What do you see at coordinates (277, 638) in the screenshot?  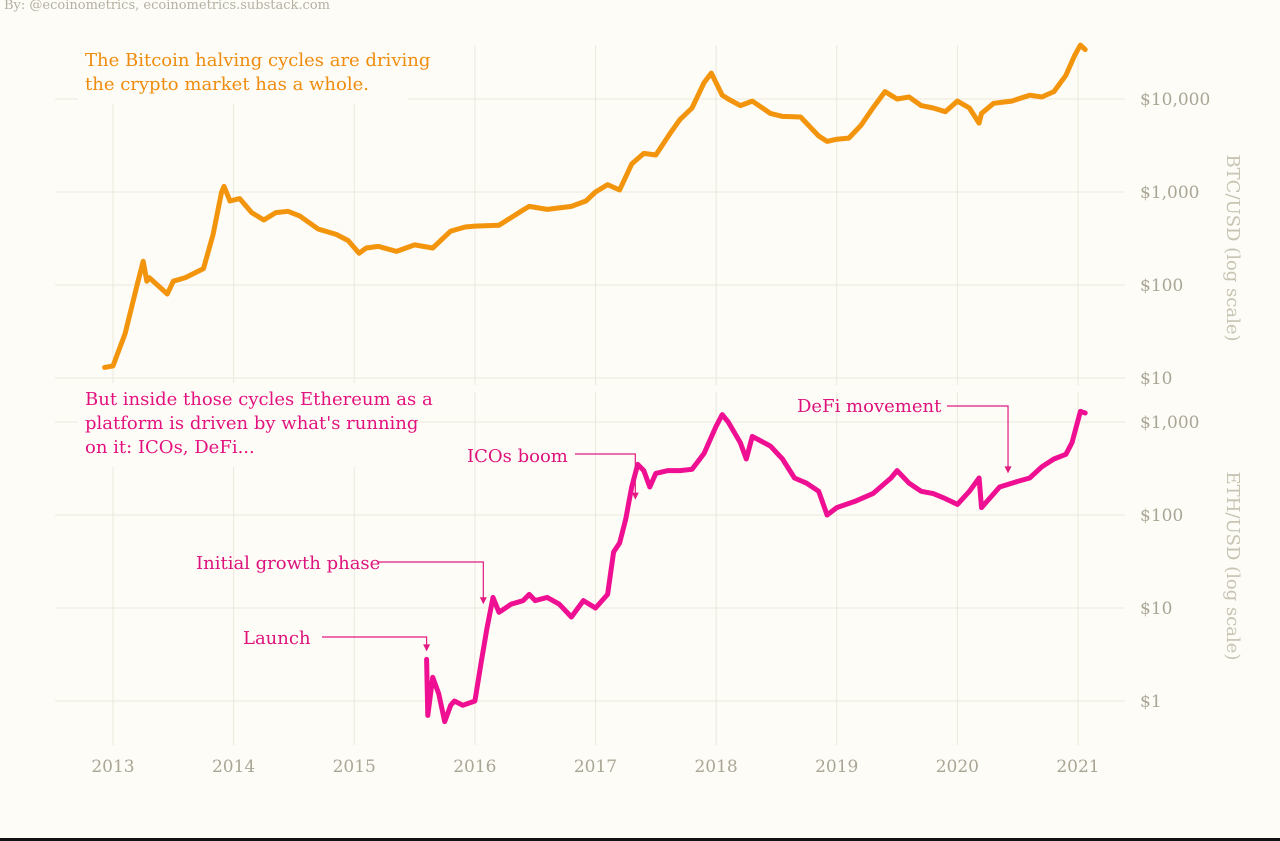 I see `annotation-label: Launch` at bounding box center [277, 638].